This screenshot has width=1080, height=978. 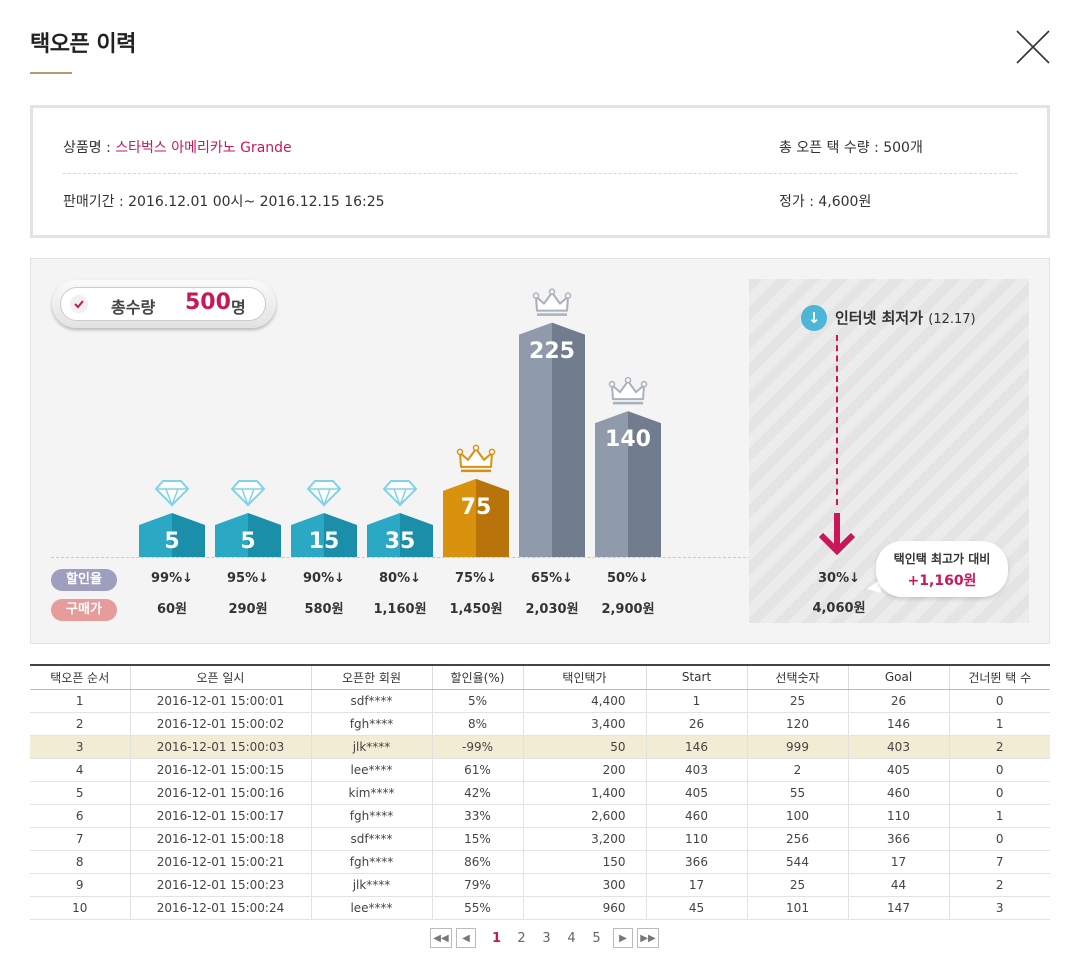 I want to click on total-quantity-pill: 총수량 500 명, so click(x=164, y=304).